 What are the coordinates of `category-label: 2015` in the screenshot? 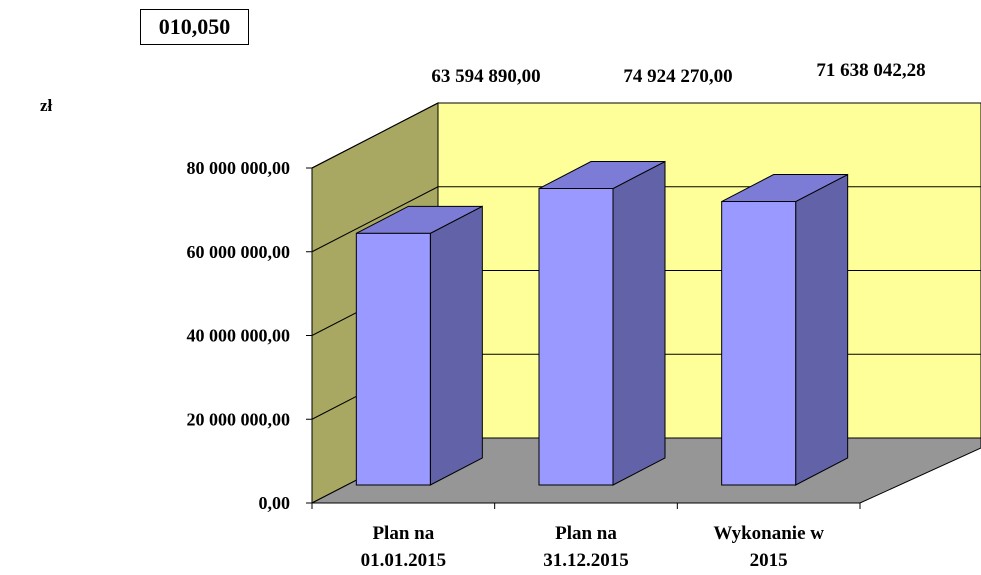 It's located at (769, 560).